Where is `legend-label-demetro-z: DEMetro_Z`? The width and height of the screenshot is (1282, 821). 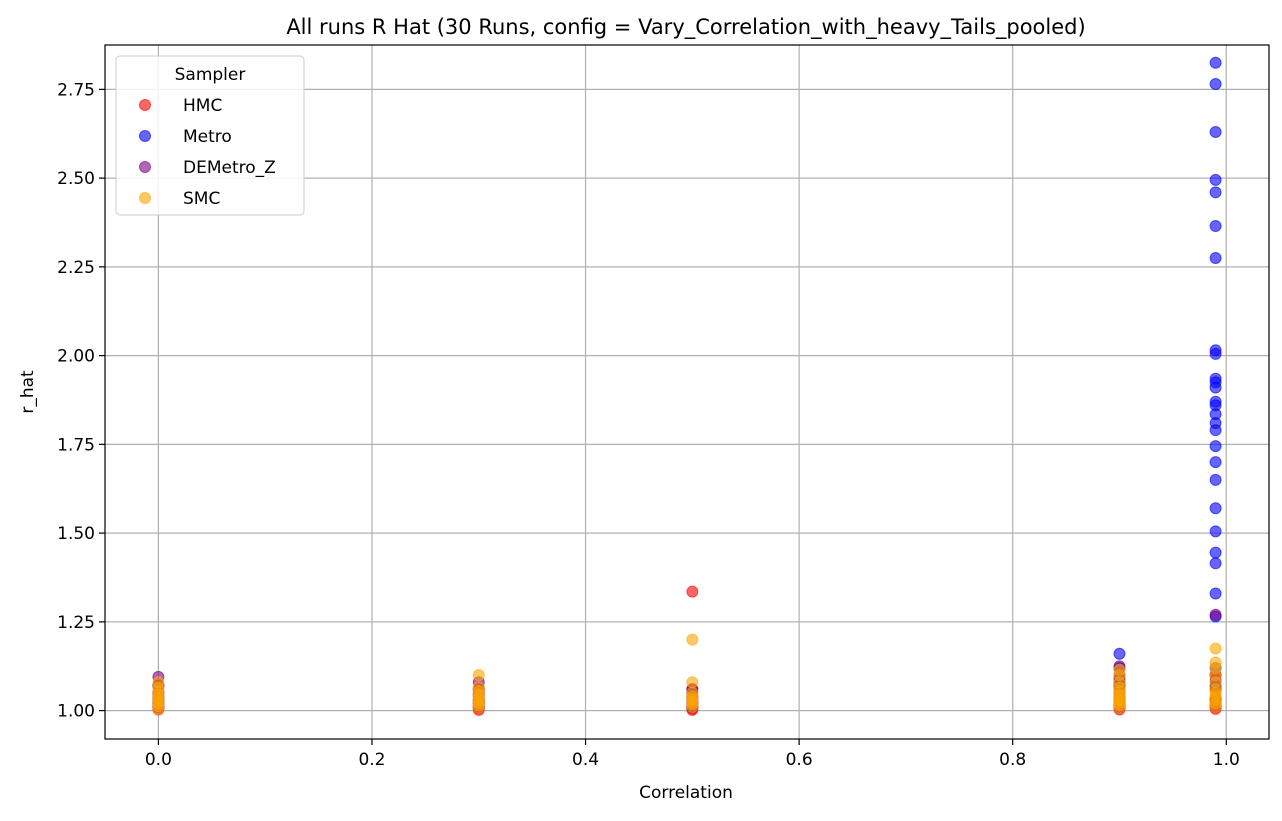
legend-label-demetro-z: DEMetro_Z is located at coordinates (229, 168).